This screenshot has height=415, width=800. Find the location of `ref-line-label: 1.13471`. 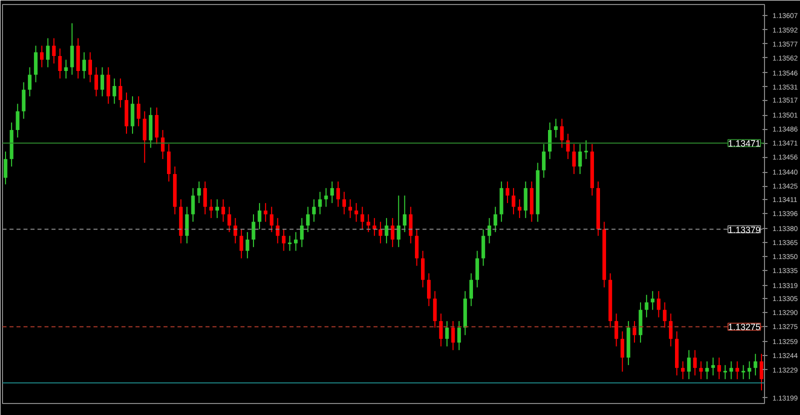

ref-line-label: 1.13471 is located at coordinates (744, 143).